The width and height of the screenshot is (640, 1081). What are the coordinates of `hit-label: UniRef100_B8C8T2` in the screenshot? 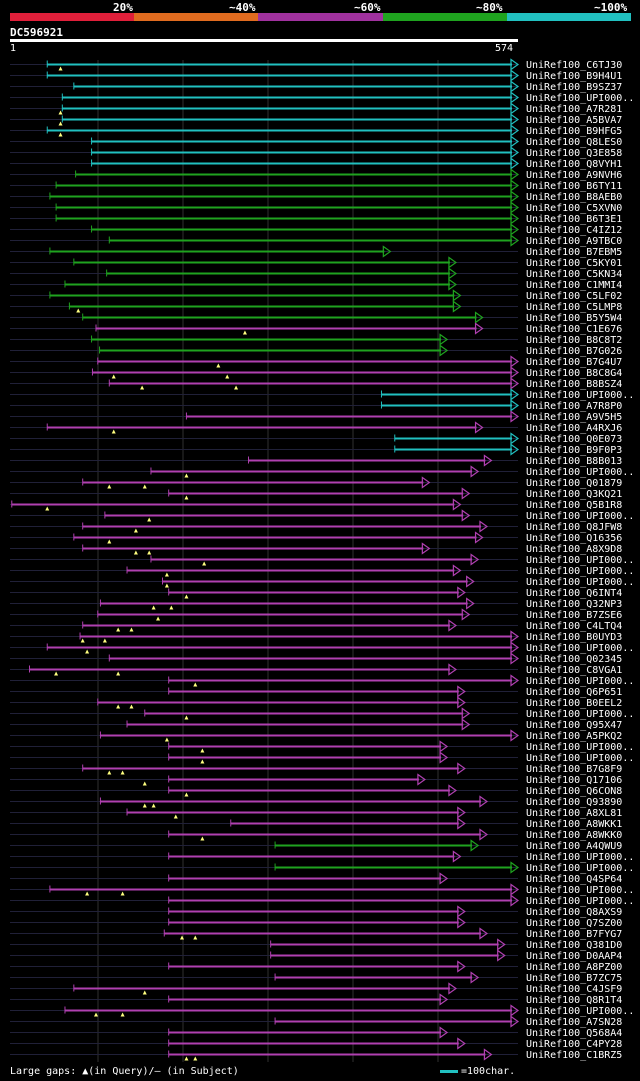 It's located at (574, 340).